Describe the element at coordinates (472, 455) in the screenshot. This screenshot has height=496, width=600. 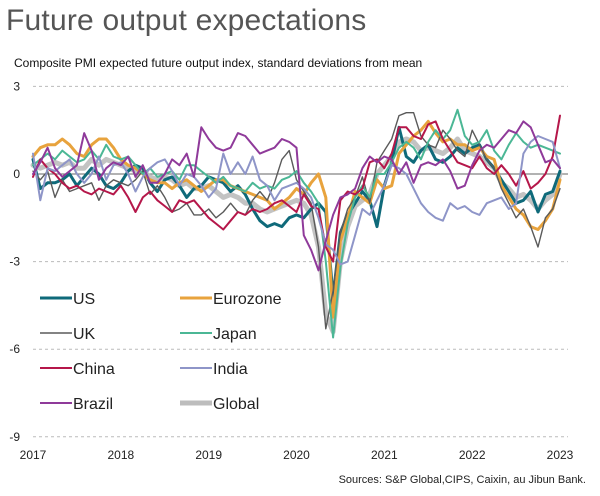
I see `x-tick-label: 2022` at that location.